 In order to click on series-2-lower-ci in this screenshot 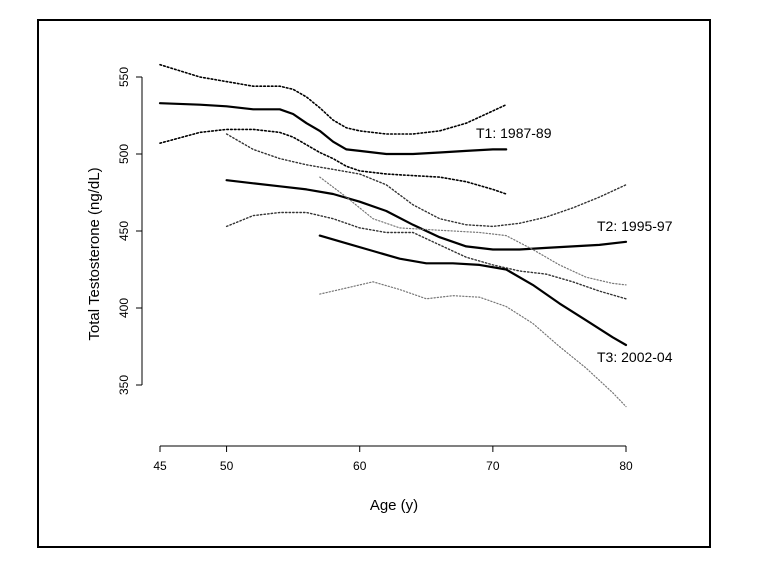, I will do `click(426, 255)`.